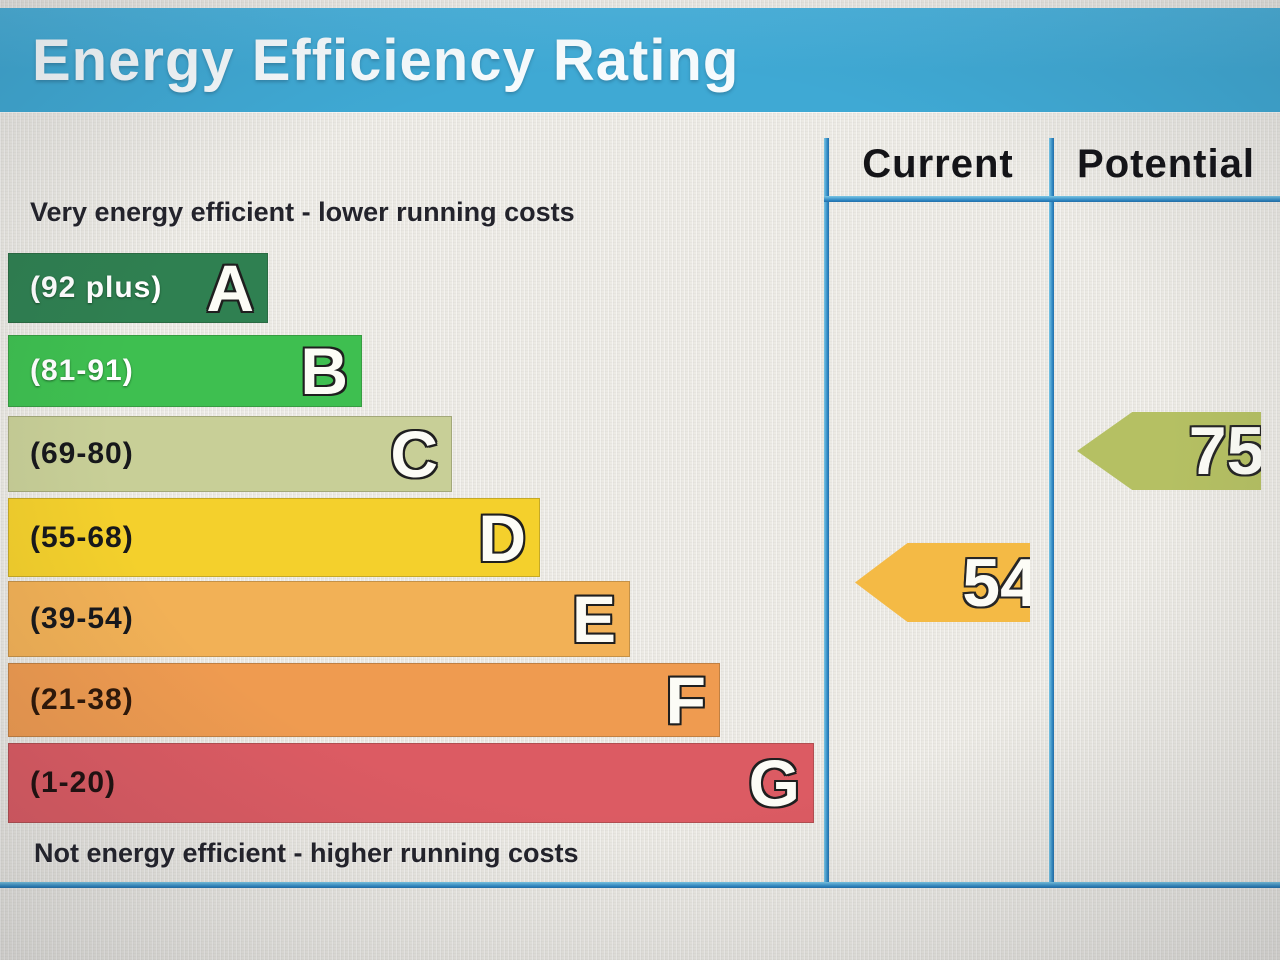  I want to click on current-potential-divider, so click(1051, 513).